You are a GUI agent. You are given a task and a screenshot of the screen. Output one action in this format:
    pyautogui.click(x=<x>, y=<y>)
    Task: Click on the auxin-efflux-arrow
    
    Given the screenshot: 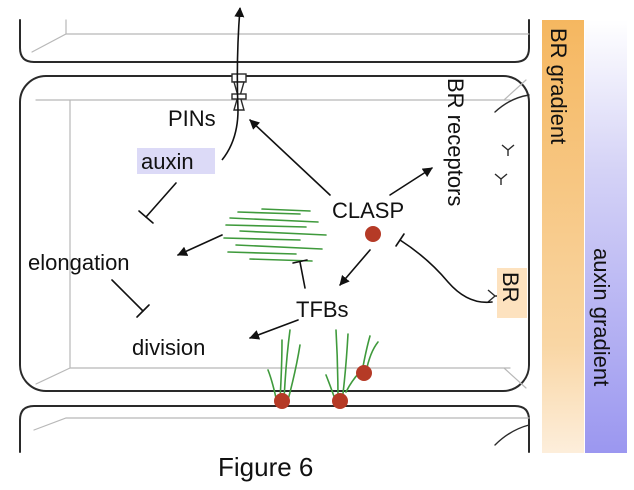 What is the action you would take?
    pyautogui.click(x=233, y=84)
    